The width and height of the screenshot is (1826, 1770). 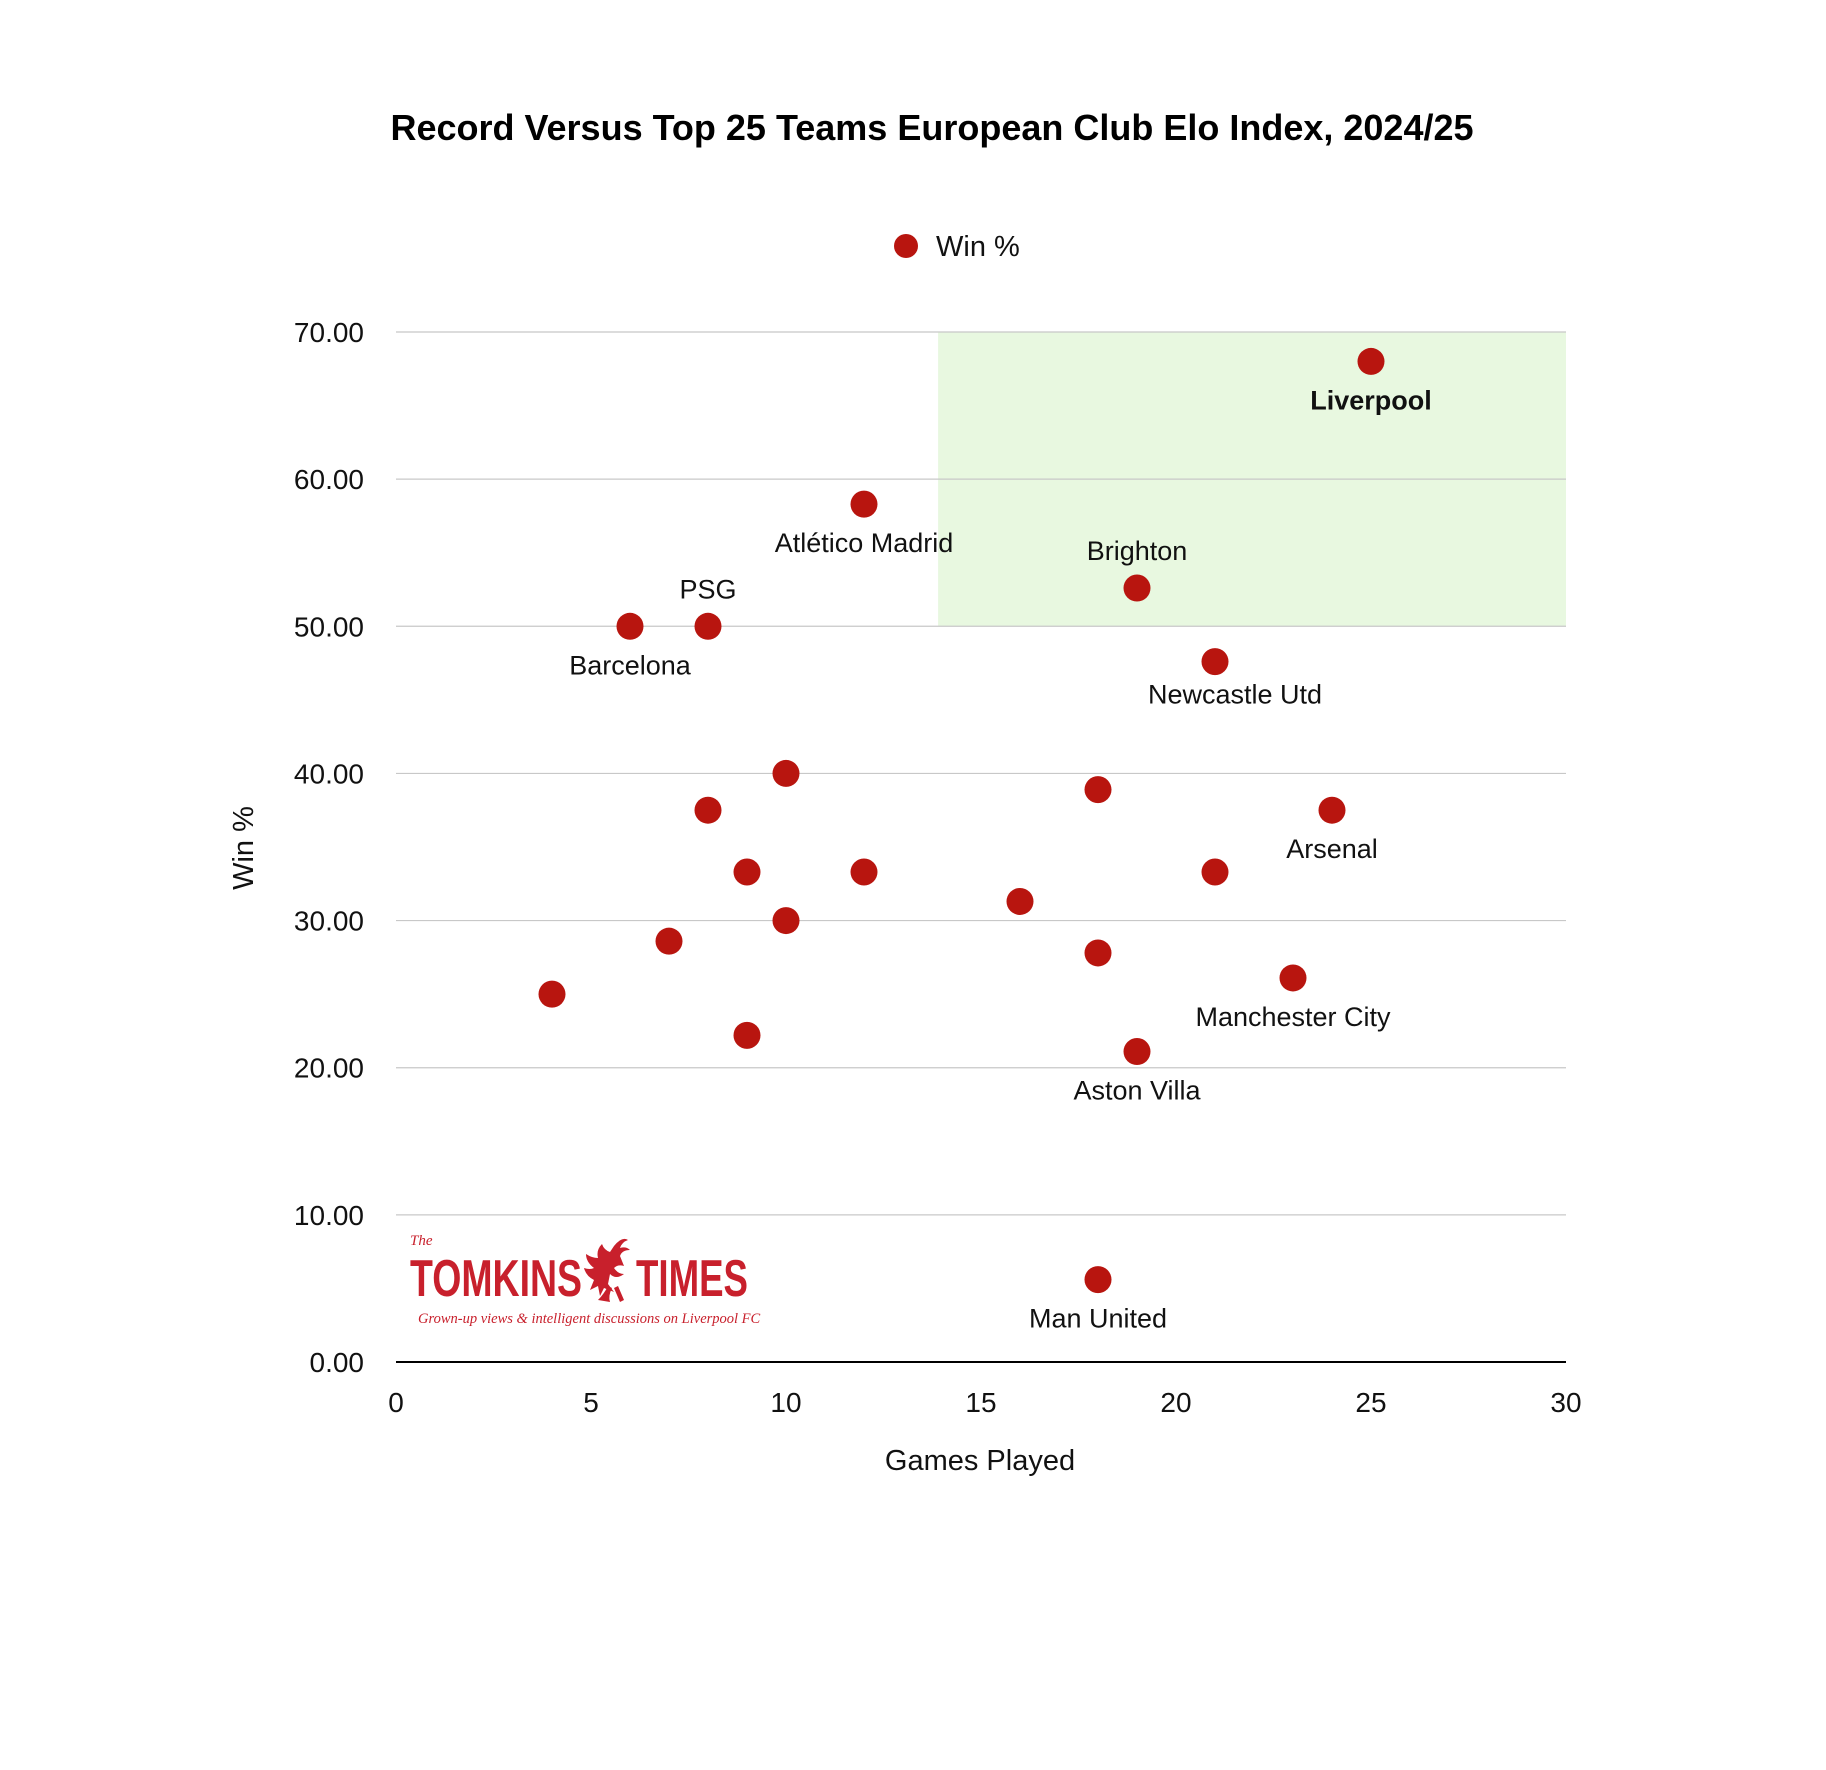 I want to click on point-label: Man United, so click(x=1098, y=1319).